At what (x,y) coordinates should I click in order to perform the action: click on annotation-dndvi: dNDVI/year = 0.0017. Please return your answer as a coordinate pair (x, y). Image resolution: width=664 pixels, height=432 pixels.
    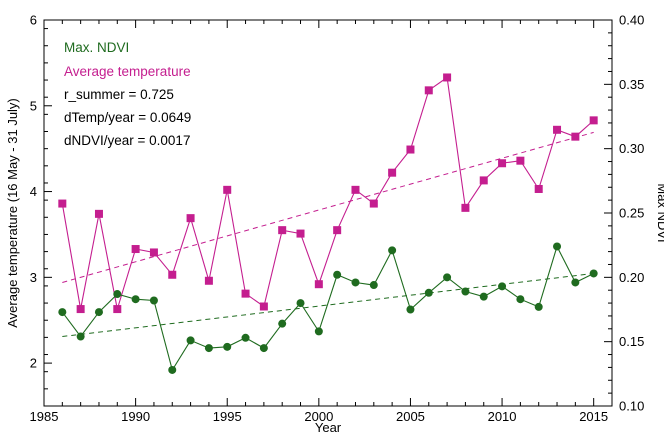
    Looking at the image, I should click on (127, 140).